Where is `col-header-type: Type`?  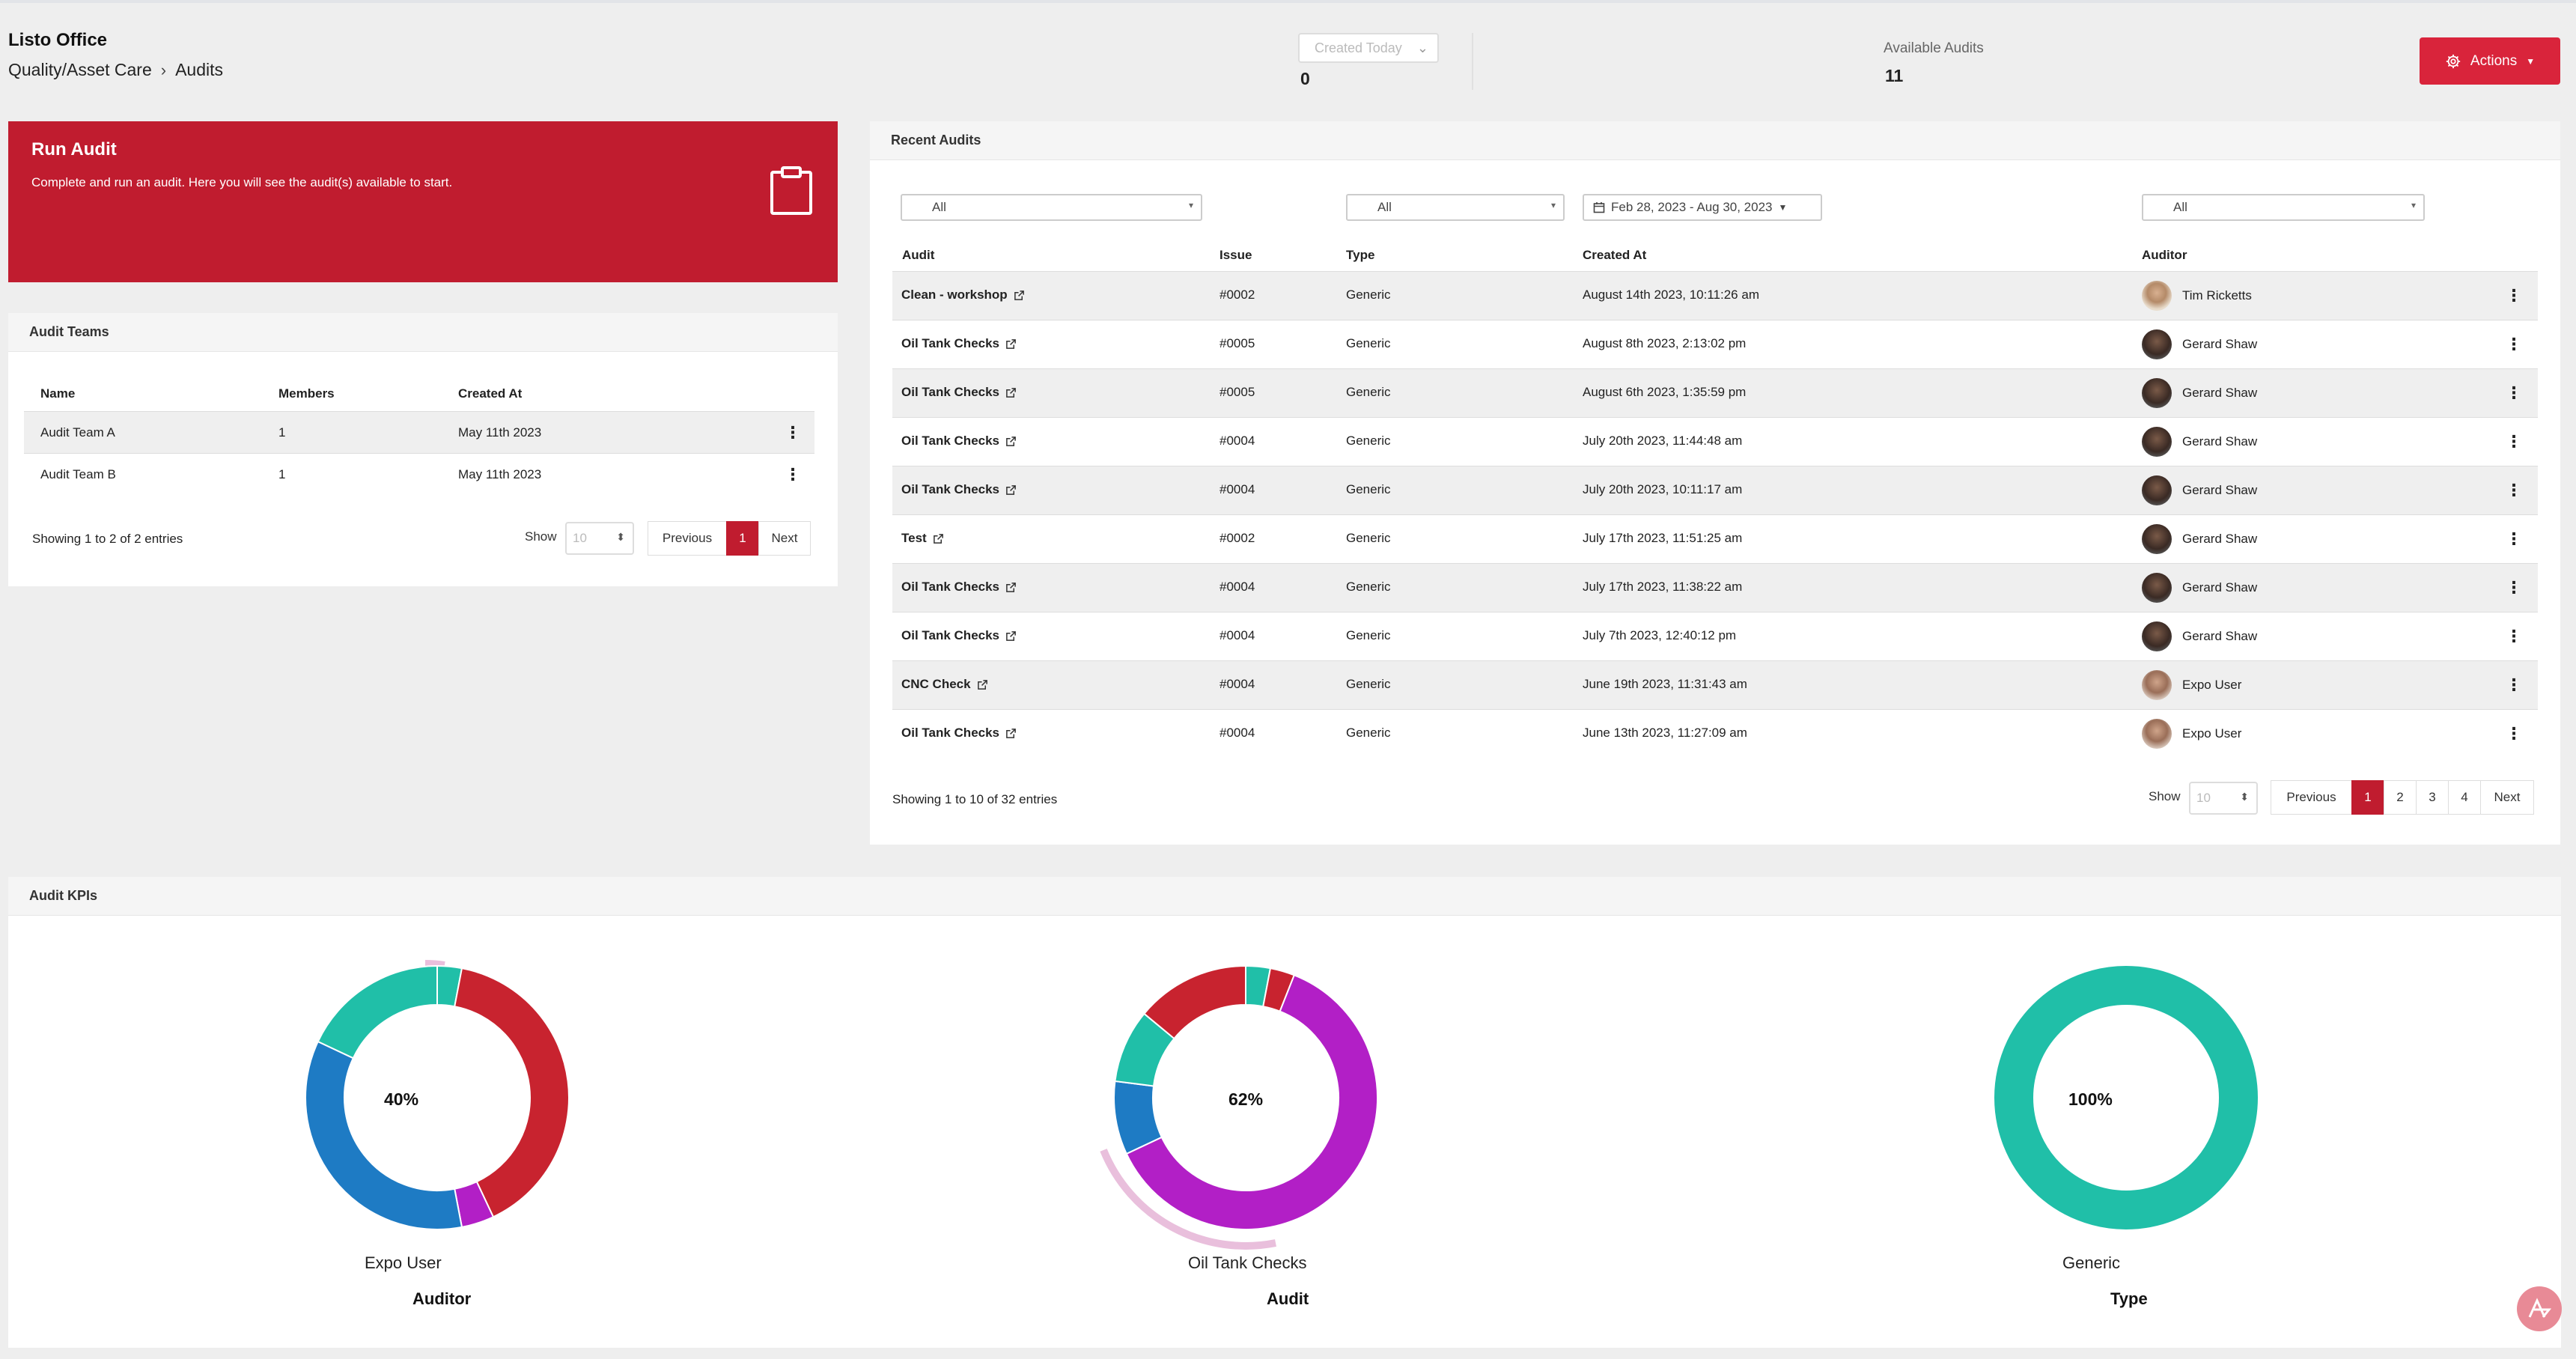 col-header-type: Type is located at coordinates (1360, 255).